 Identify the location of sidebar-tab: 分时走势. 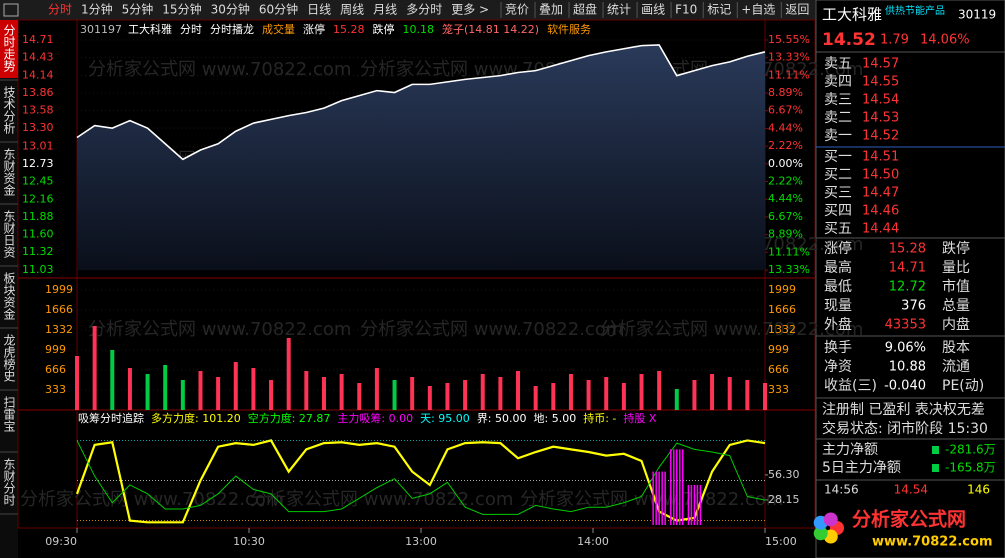
(9, 48).